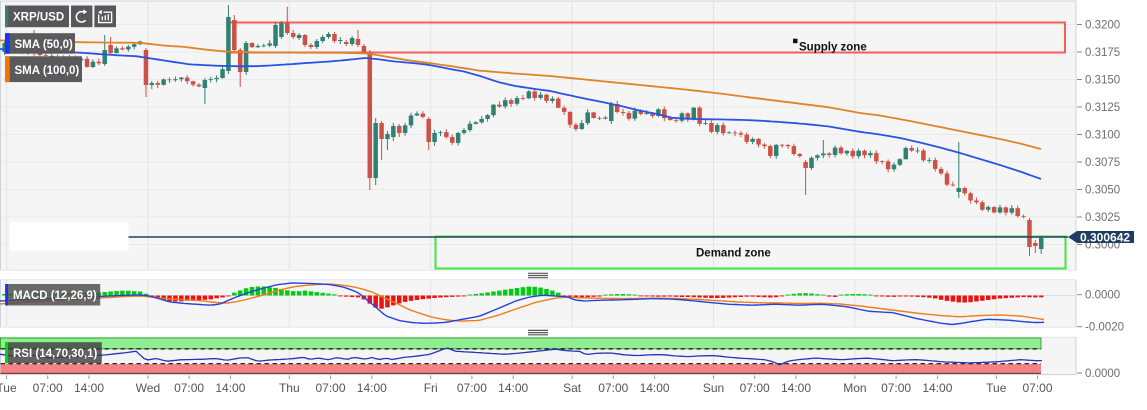 This screenshot has width=1147, height=410. Describe the element at coordinates (55, 296) in the screenshot. I see `svg-text: MACD (12,26,9)` at that location.